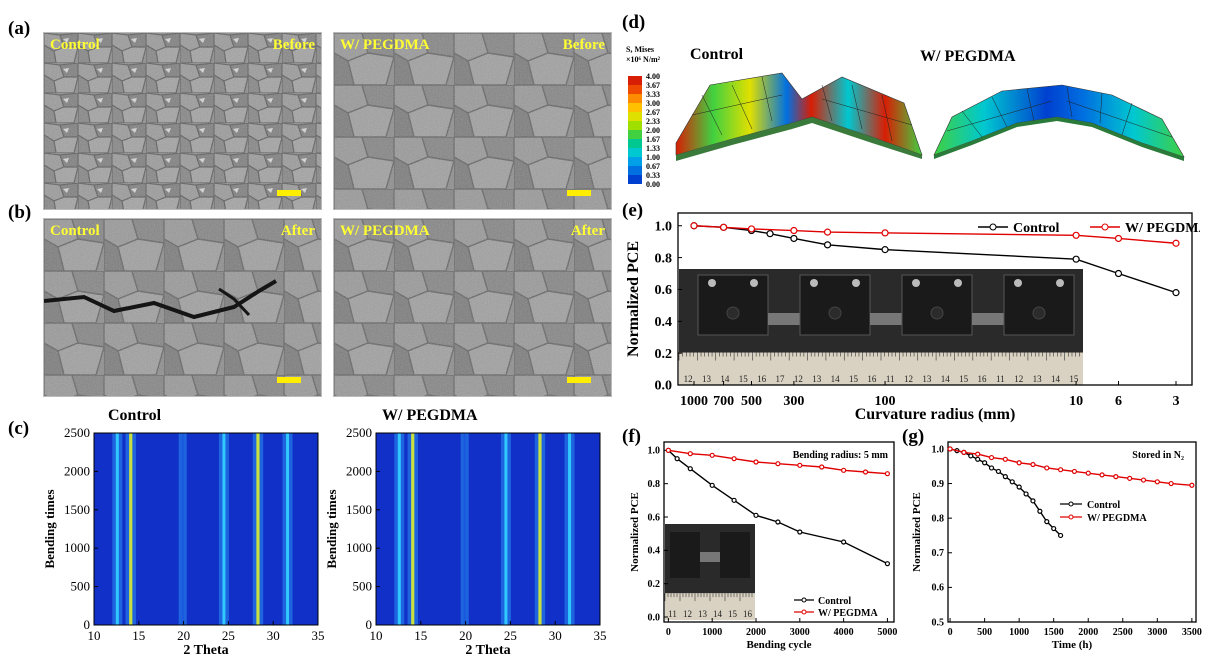 The image size is (1205, 661). I want to click on y-tick-label: 0.0, so click(654, 617).